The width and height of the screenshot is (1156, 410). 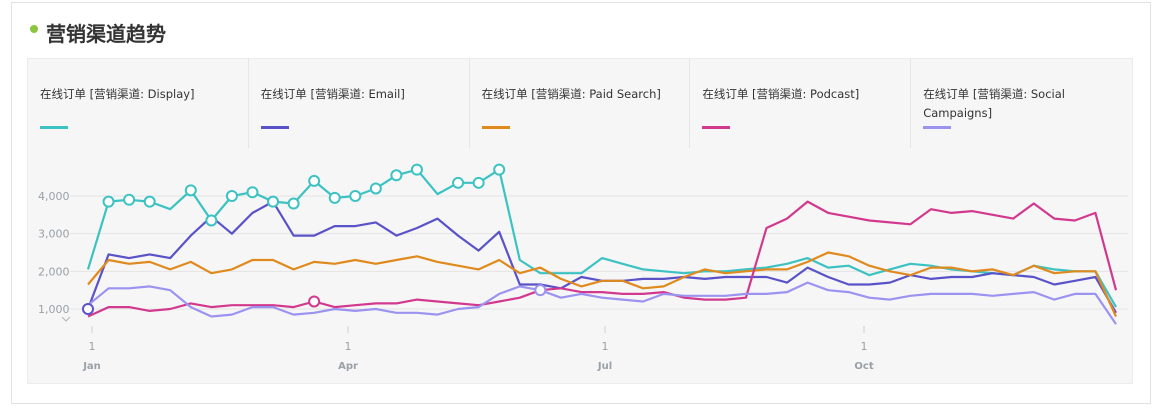 What do you see at coordinates (54, 196) in the screenshot?
I see `y-tick-label: 4,000` at bounding box center [54, 196].